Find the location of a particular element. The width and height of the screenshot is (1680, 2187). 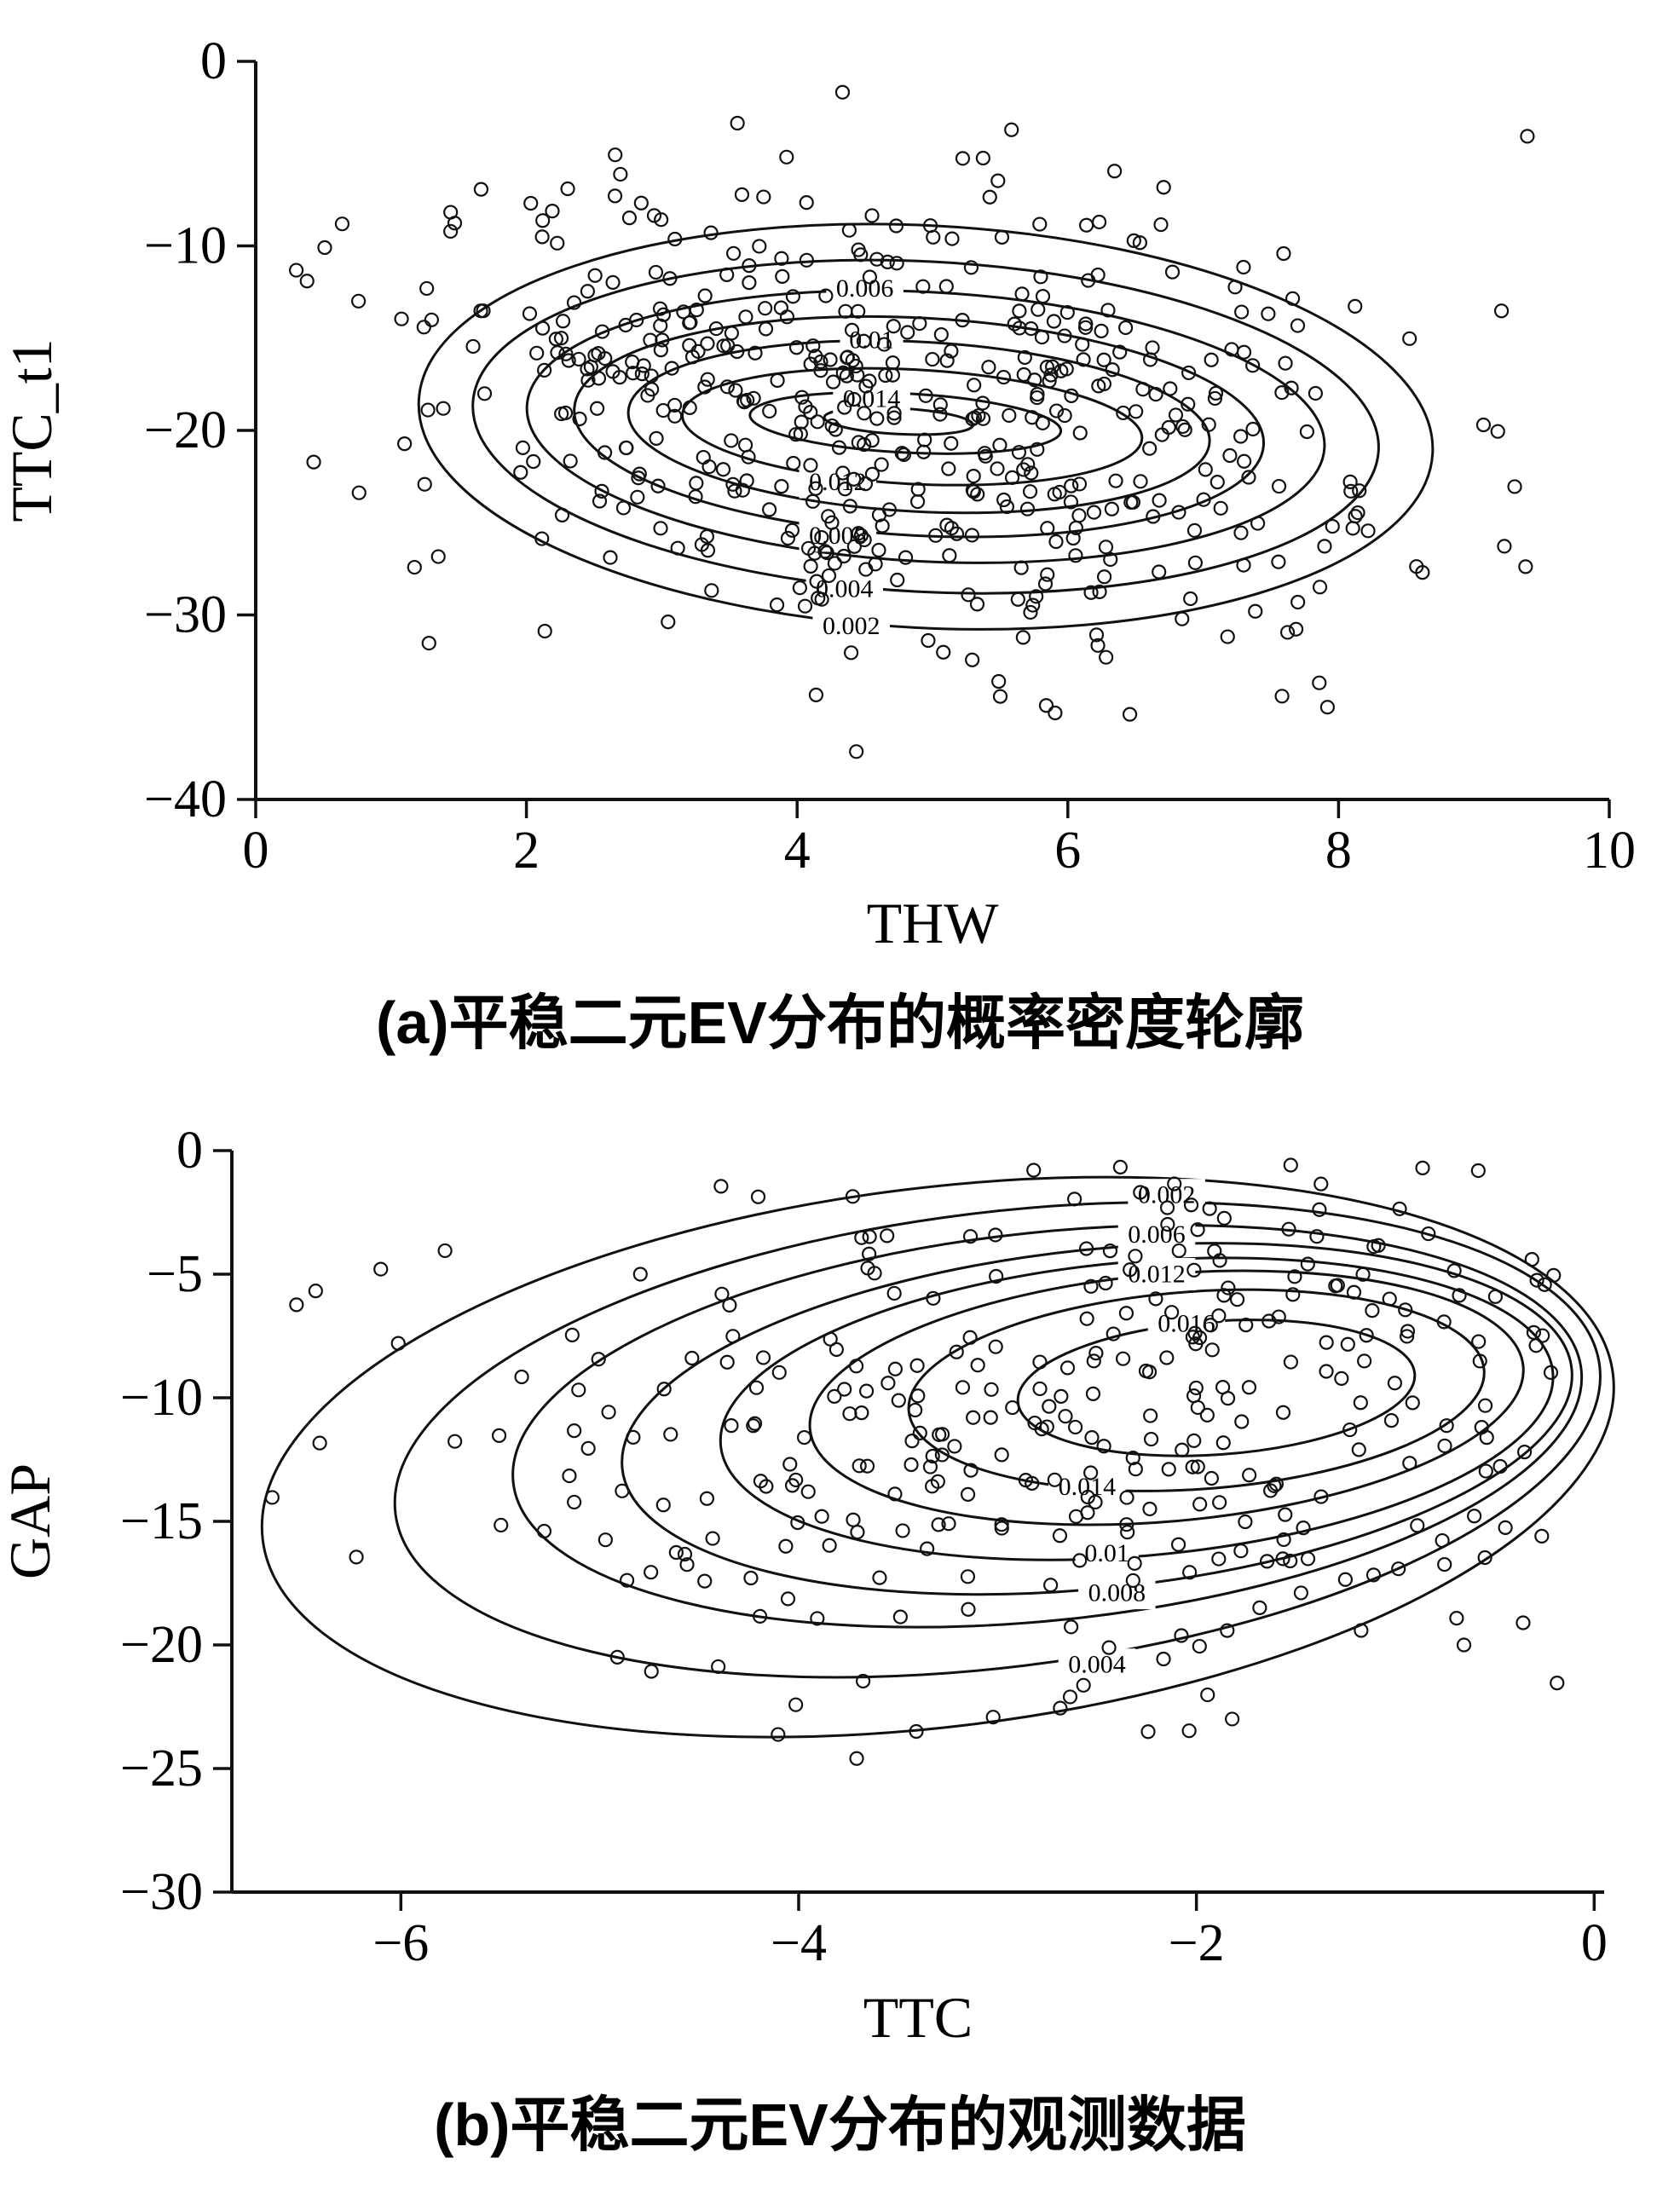

contour-label: 0.006 is located at coordinates (1157, 1234).